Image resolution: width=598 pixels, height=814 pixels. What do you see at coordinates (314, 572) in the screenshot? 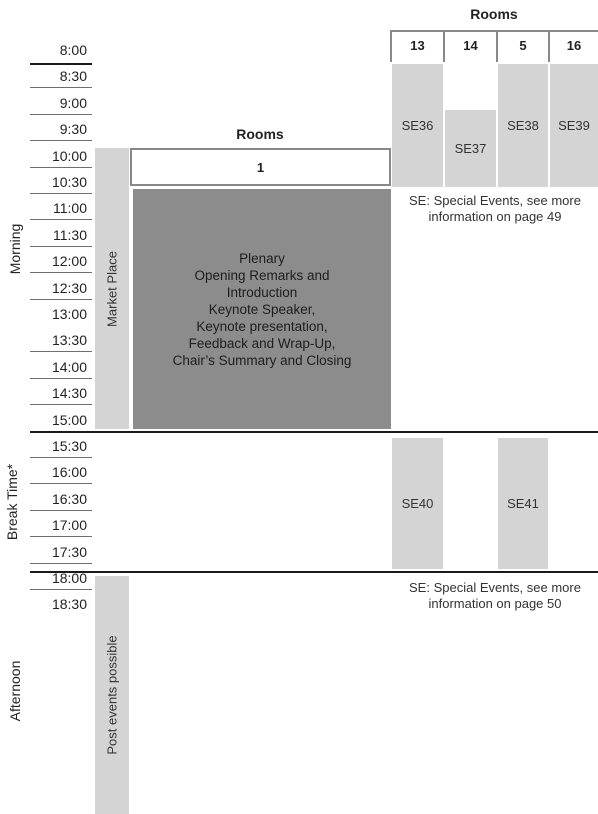
I see `break-afternoon-rule` at bounding box center [314, 572].